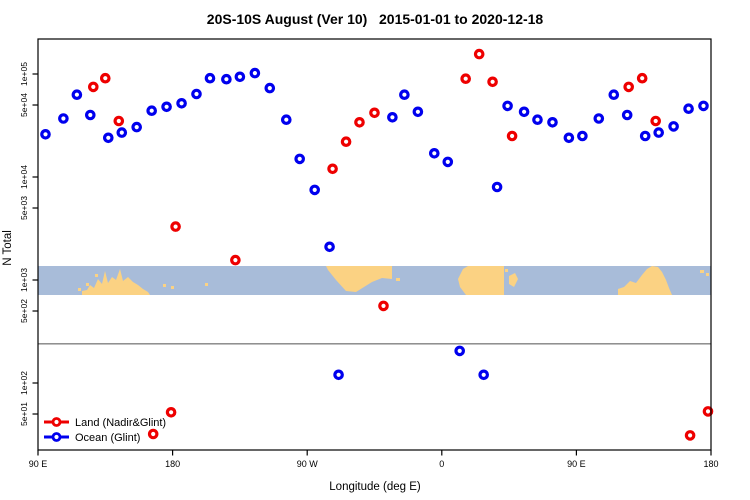 The width and height of the screenshot is (750, 500). What do you see at coordinates (24, 208) in the screenshot?
I see `y-tick-label: 5e+03` at bounding box center [24, 208].